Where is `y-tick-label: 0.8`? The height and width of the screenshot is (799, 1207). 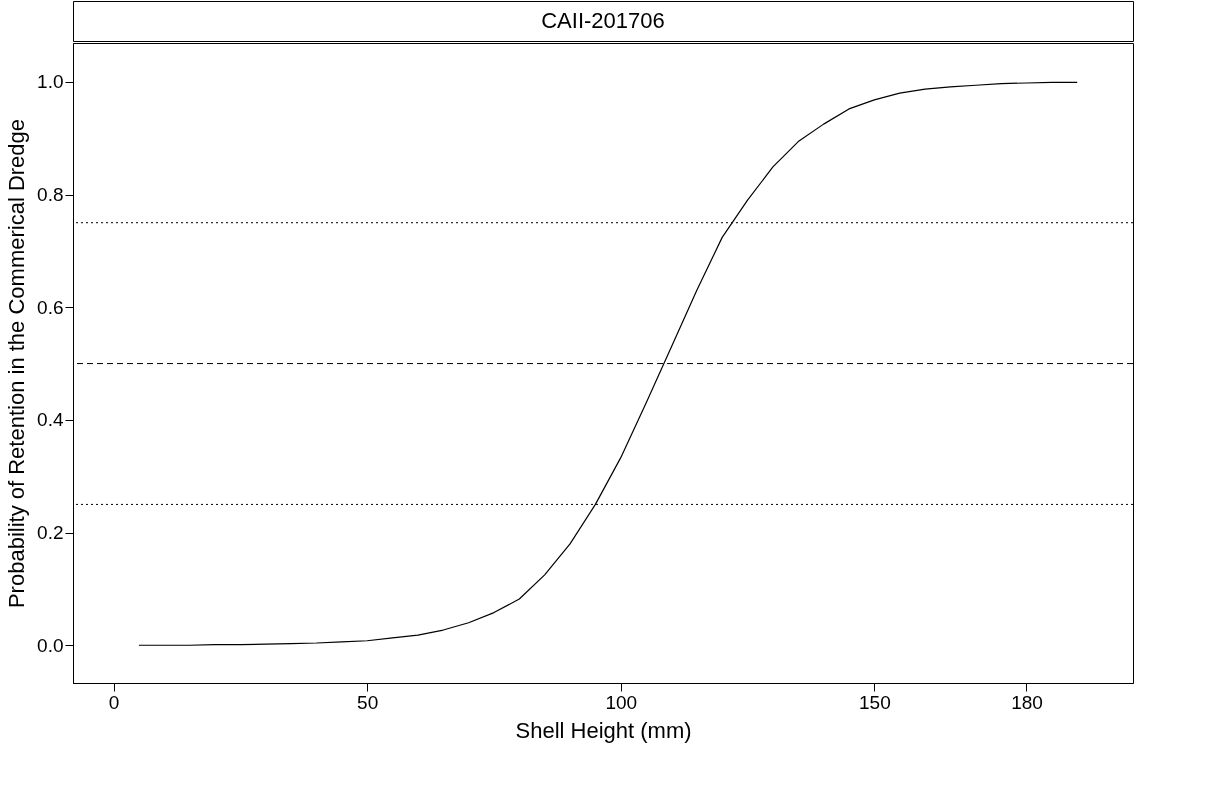 y-tick-label: 0.8 is located at coordinates (50, 195).